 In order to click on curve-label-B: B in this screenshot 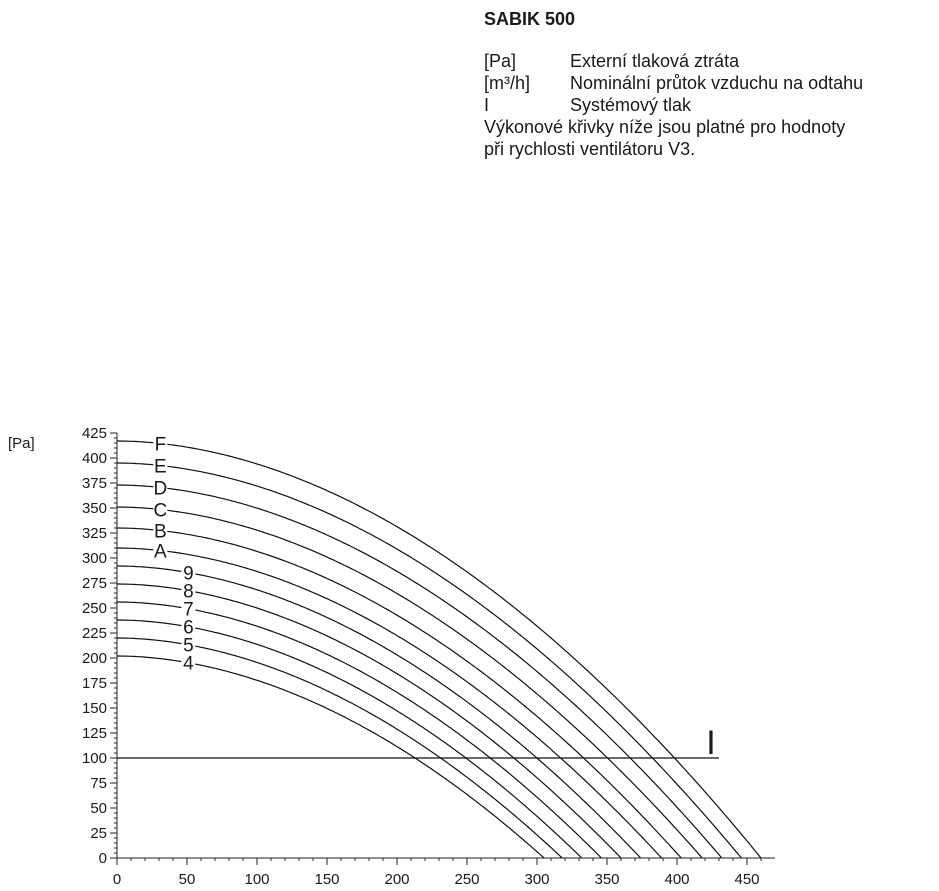, I will do `click(160, 531)`.